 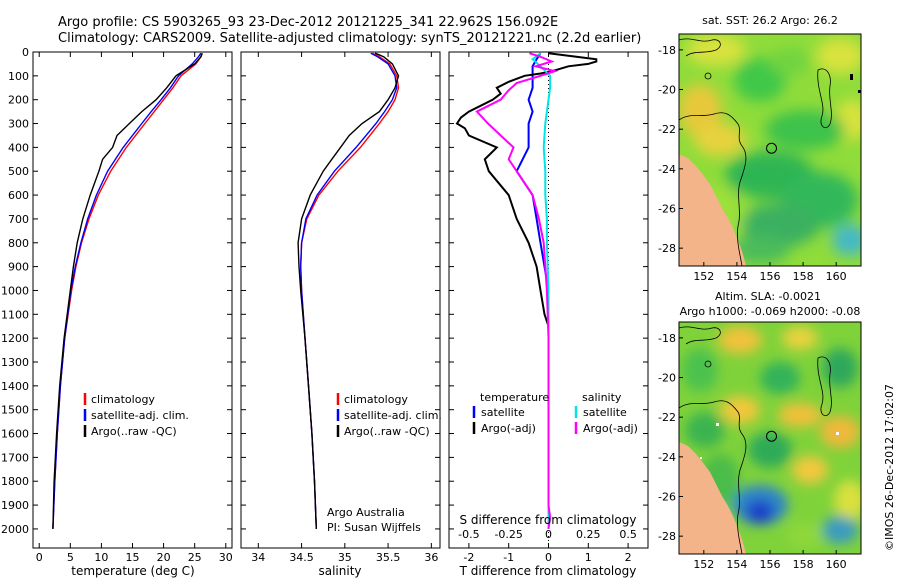 What do you see at coordinates (132, 571) in the screenshot?
I see `temperature-xlabel: temperature (deg C)` at bounding box center [132, 571].